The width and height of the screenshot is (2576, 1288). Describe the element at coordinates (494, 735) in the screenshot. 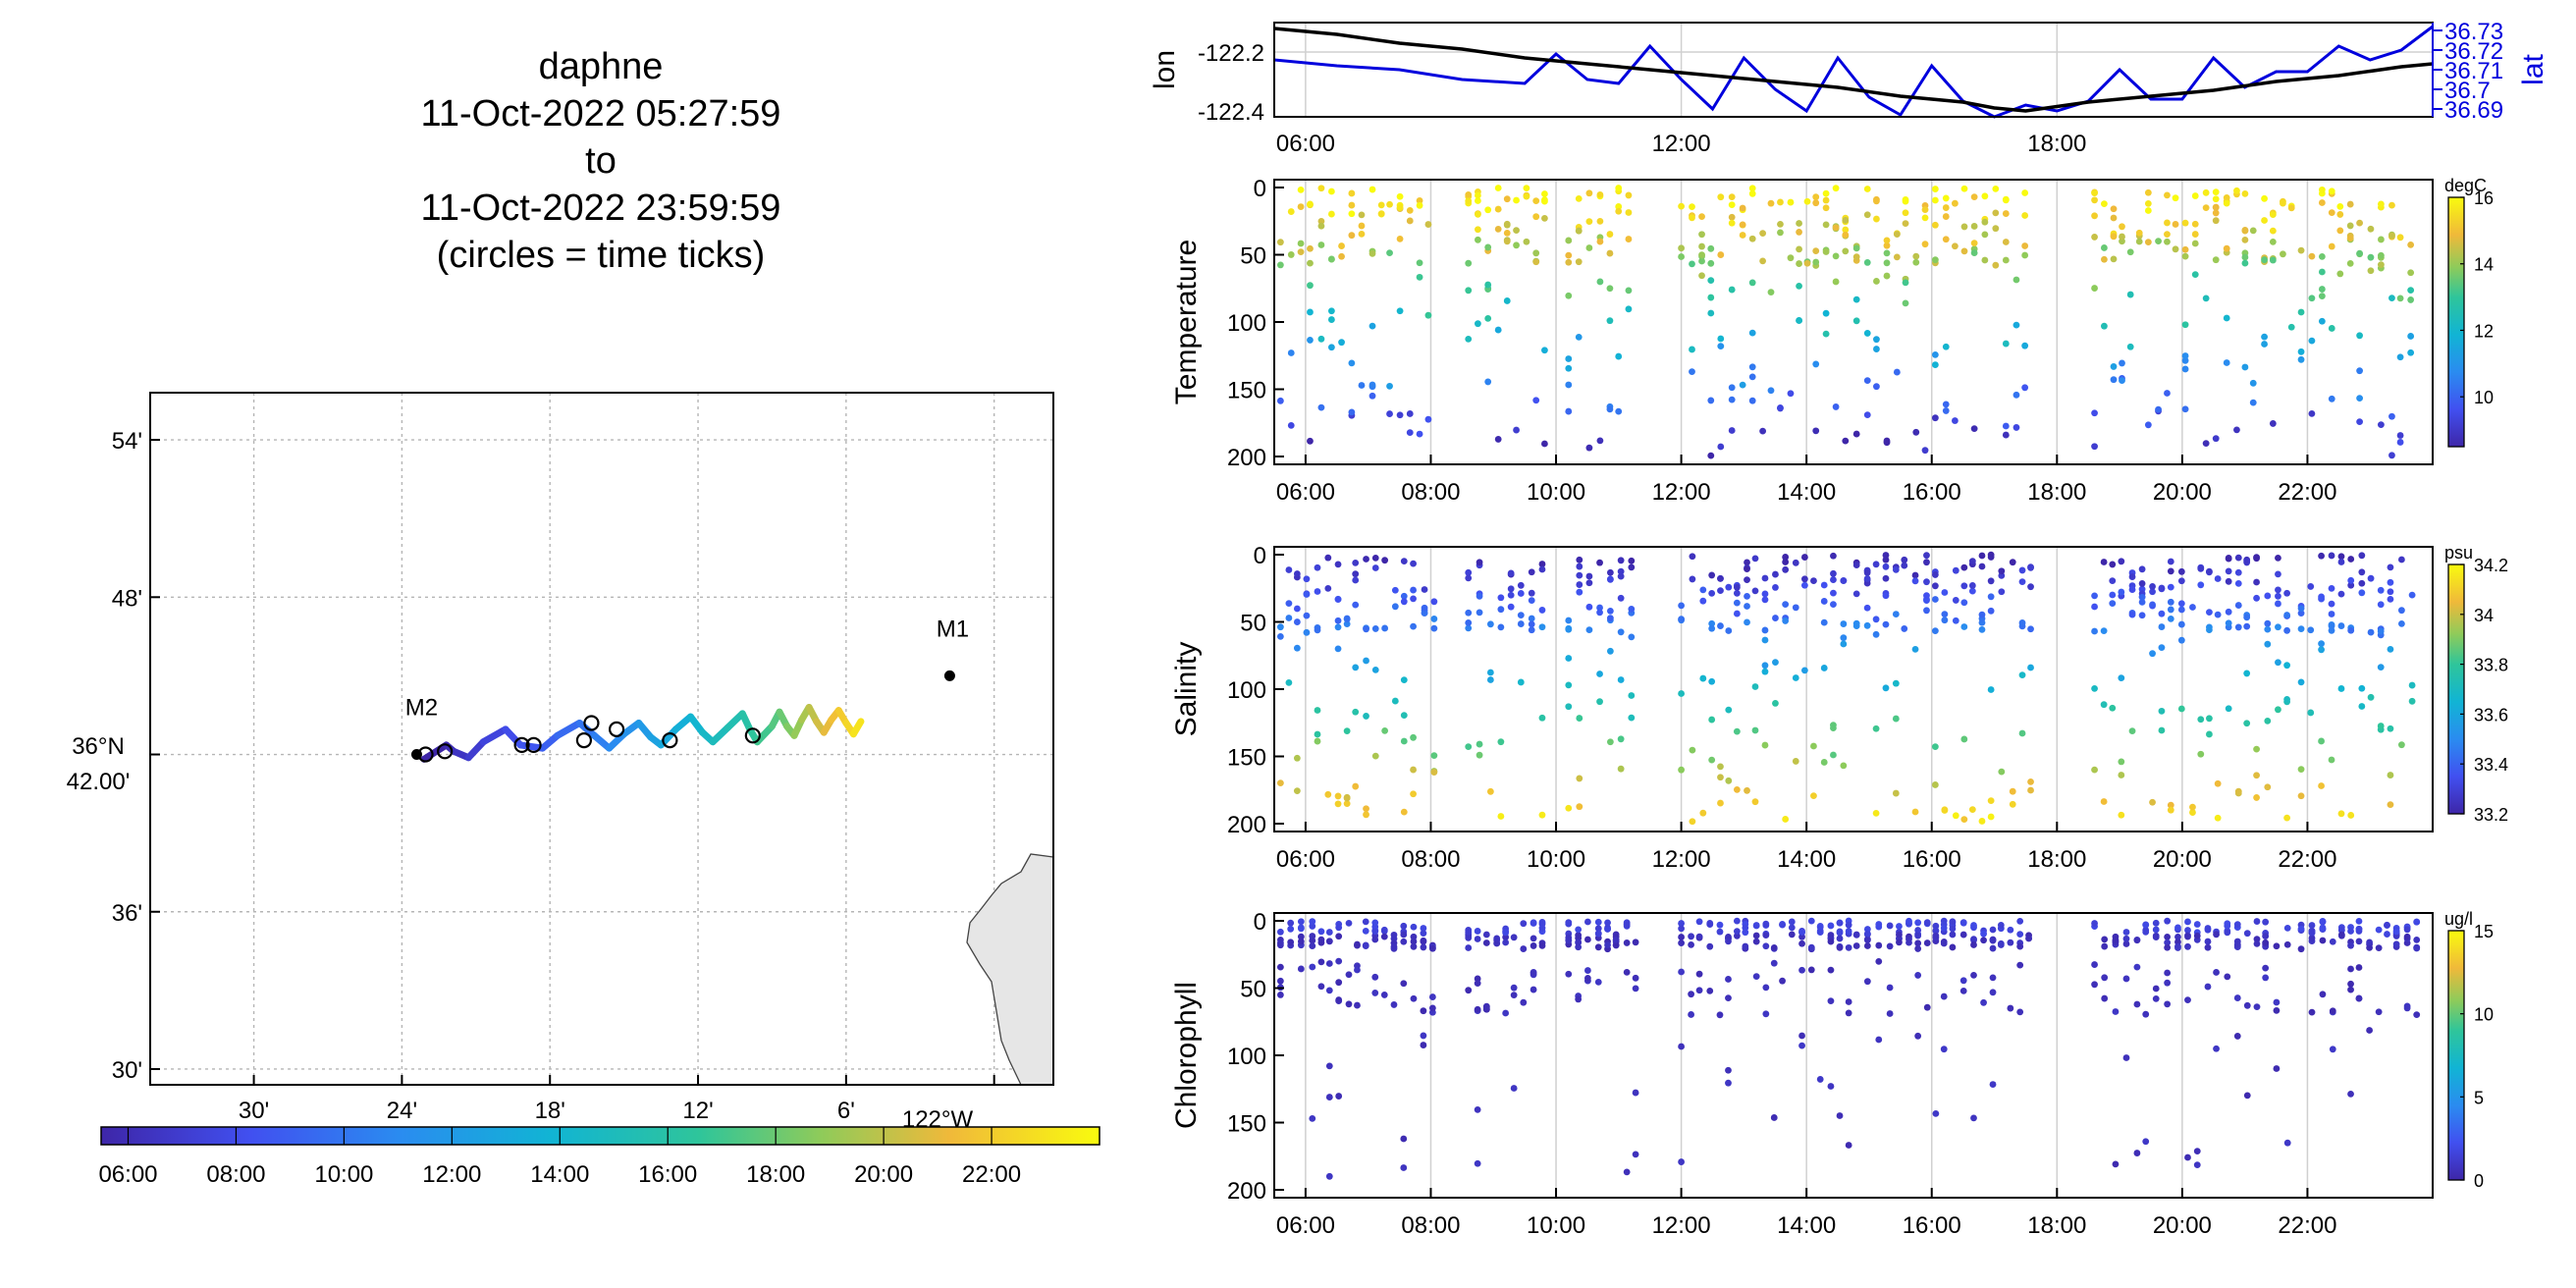

I see `track-segment` at that location.